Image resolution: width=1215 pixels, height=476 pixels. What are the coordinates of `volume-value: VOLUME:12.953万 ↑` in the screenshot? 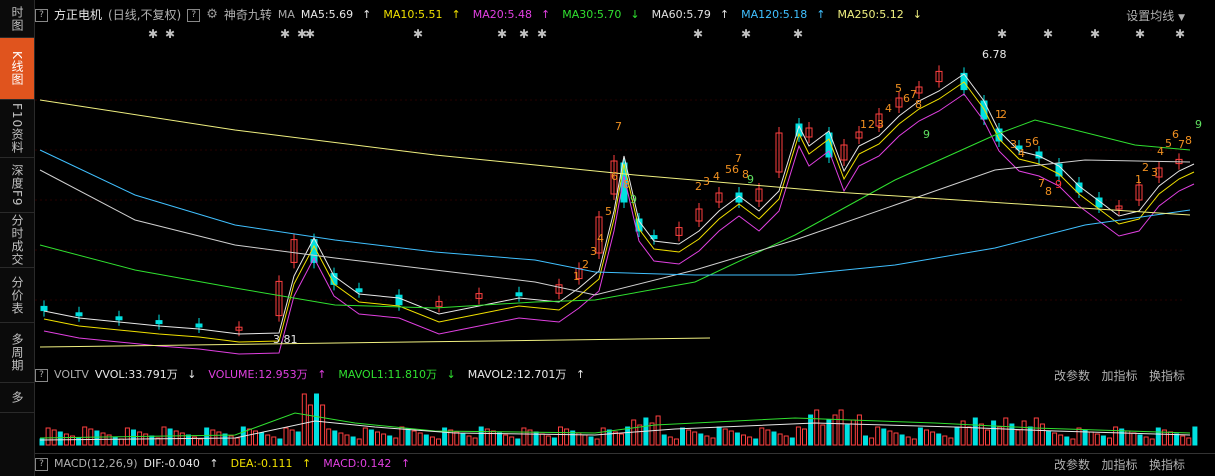 It's located at (267, 374).